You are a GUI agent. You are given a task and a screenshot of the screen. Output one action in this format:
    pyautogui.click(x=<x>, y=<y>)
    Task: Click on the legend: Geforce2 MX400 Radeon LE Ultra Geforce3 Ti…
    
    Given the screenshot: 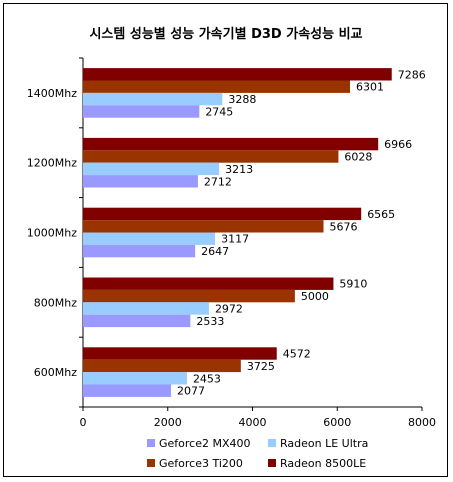 What is the action you would take?
    pyautogui.click(x=257, y=453)
    